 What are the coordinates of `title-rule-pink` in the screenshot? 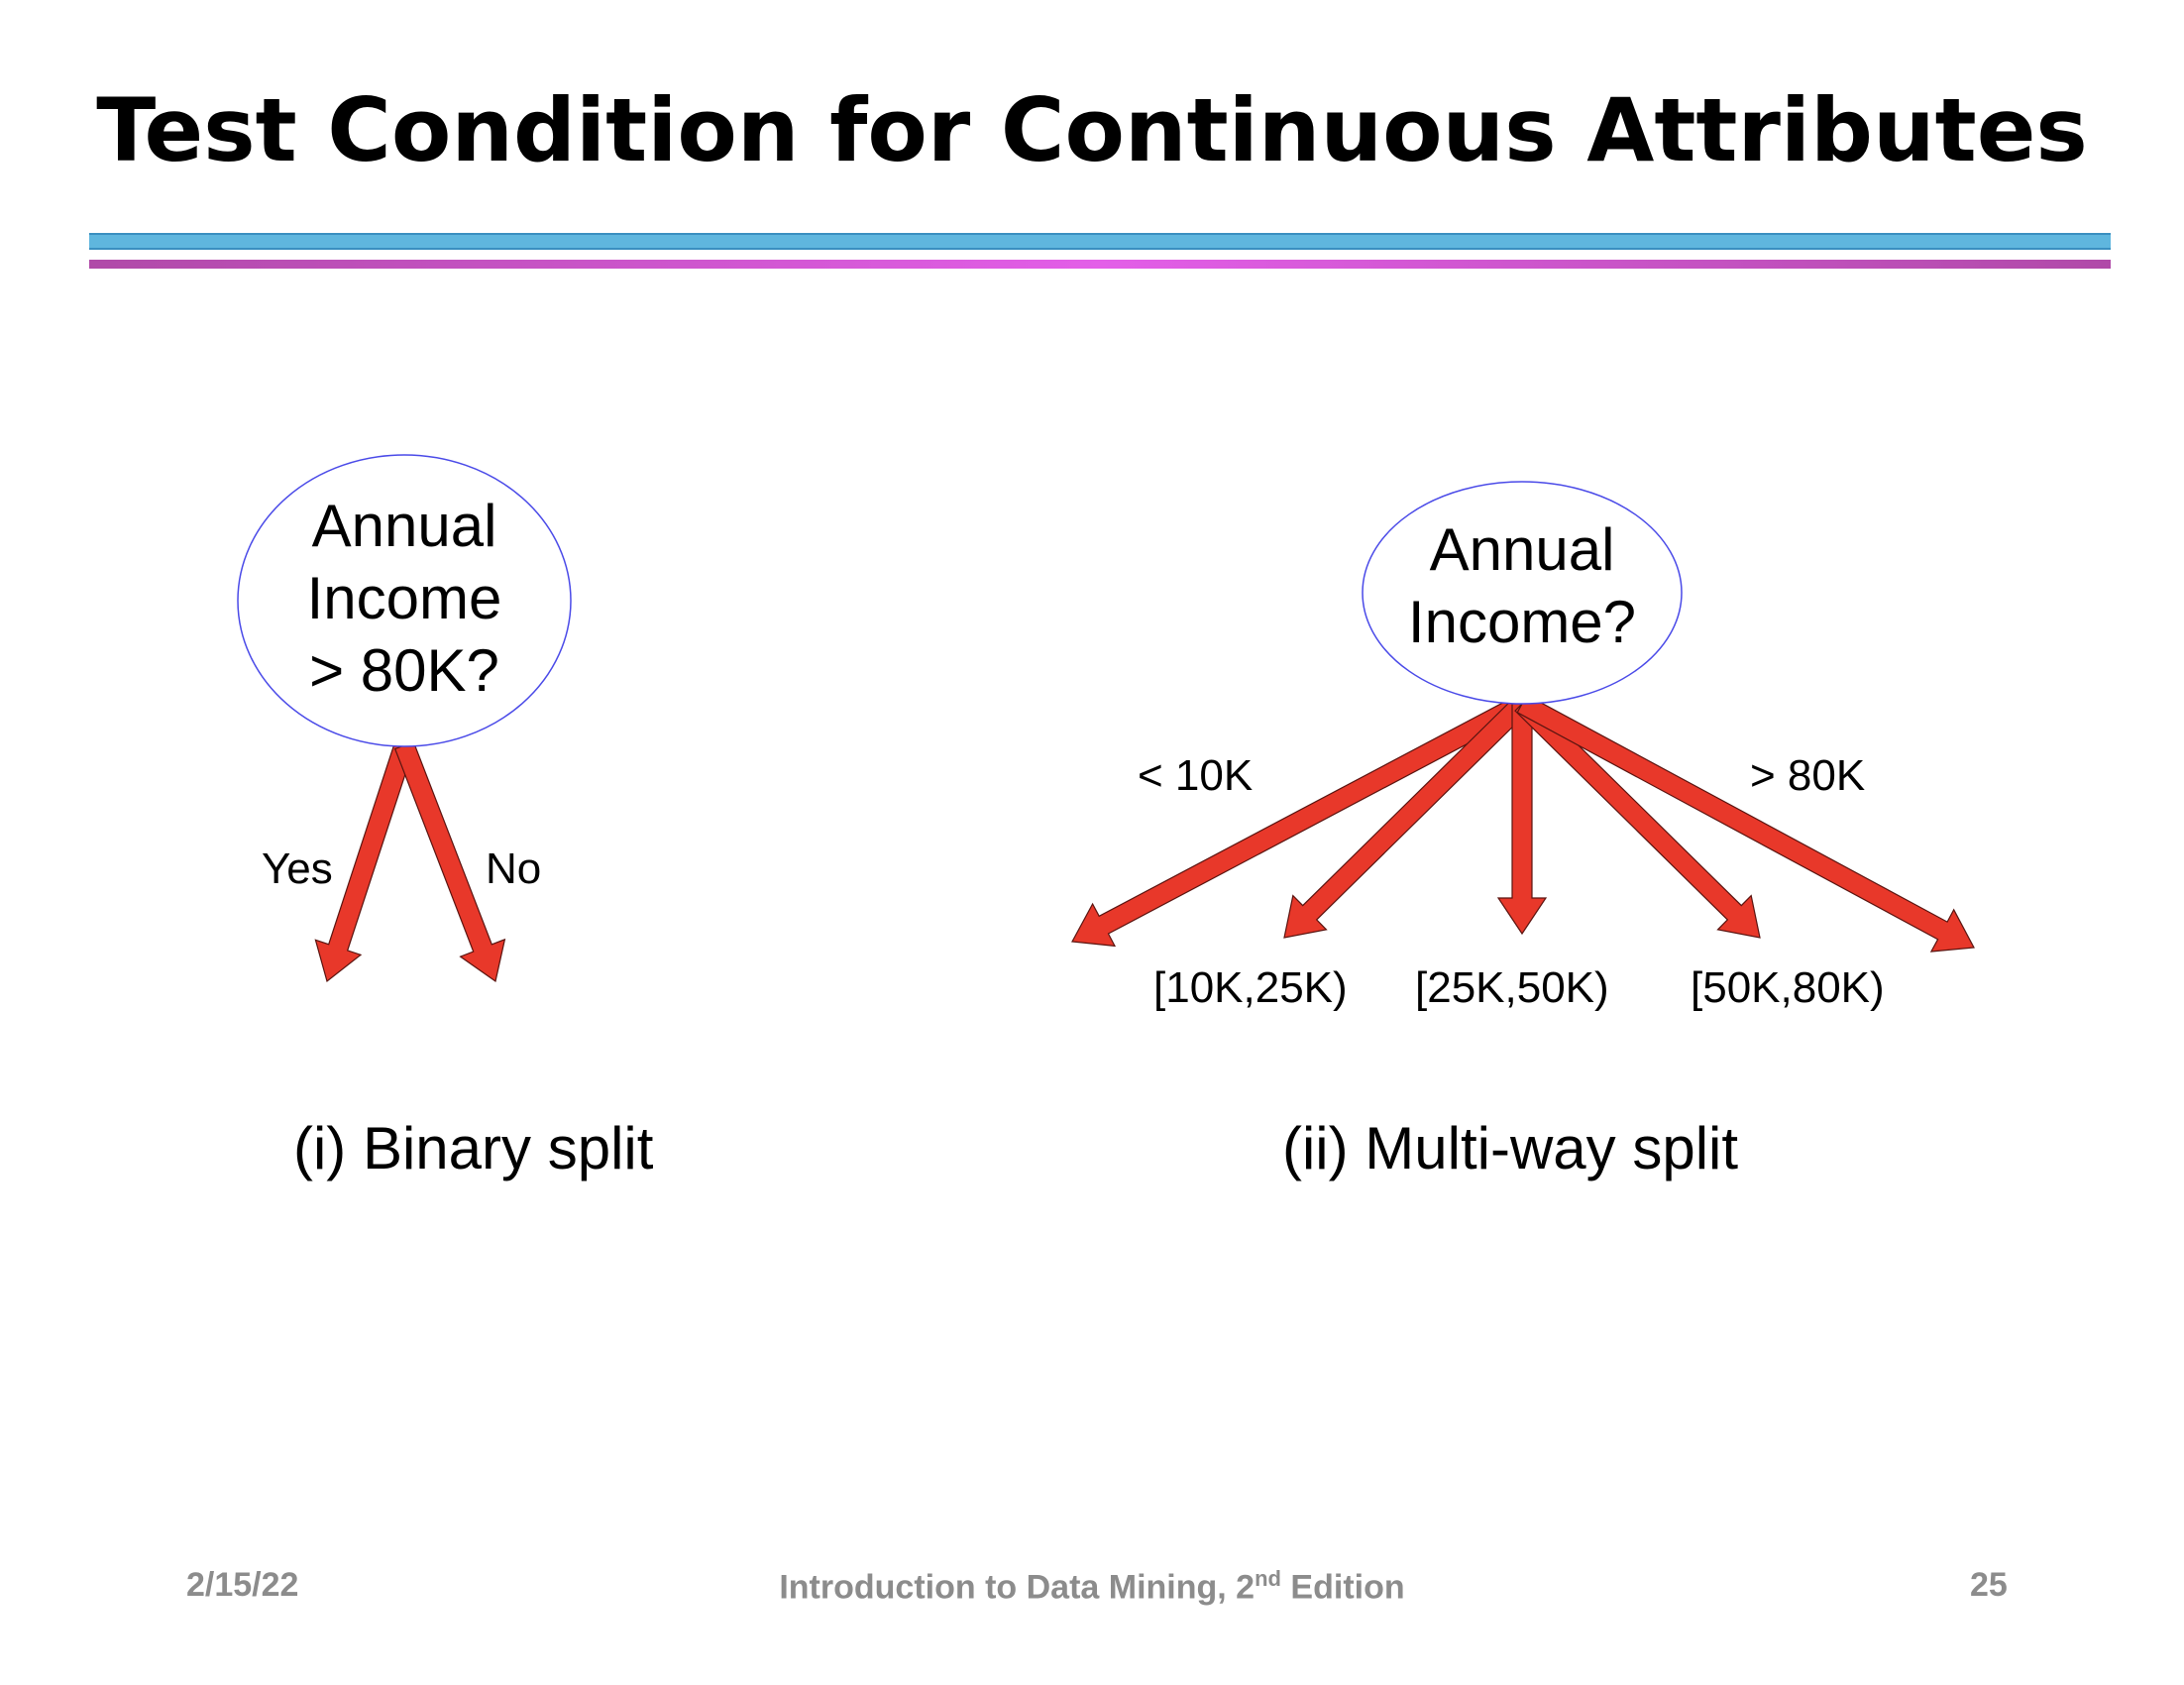 It's located at (1100, 264).